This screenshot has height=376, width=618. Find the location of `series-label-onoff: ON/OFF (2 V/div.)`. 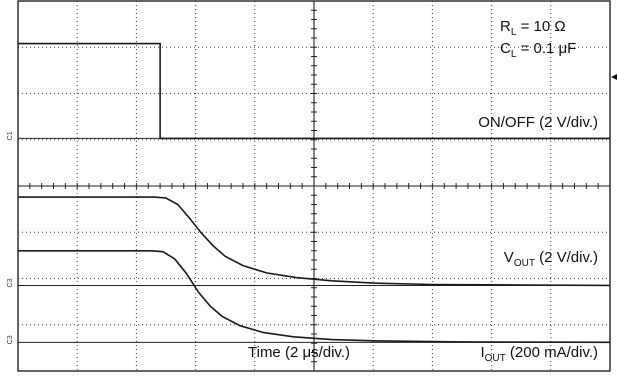

series-label-onoff: ON/OFF (2 V/div.) is located at coordinates (538, 122).